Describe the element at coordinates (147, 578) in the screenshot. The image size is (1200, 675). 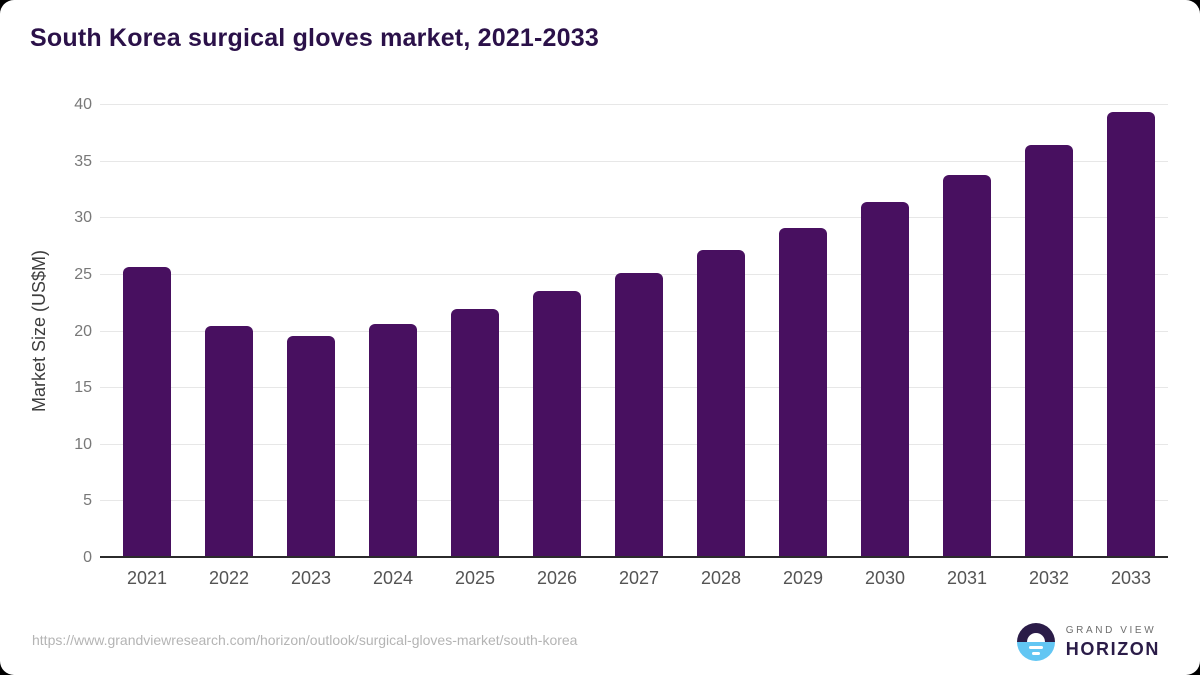
I see `x-tick-label: 2021` at that location.